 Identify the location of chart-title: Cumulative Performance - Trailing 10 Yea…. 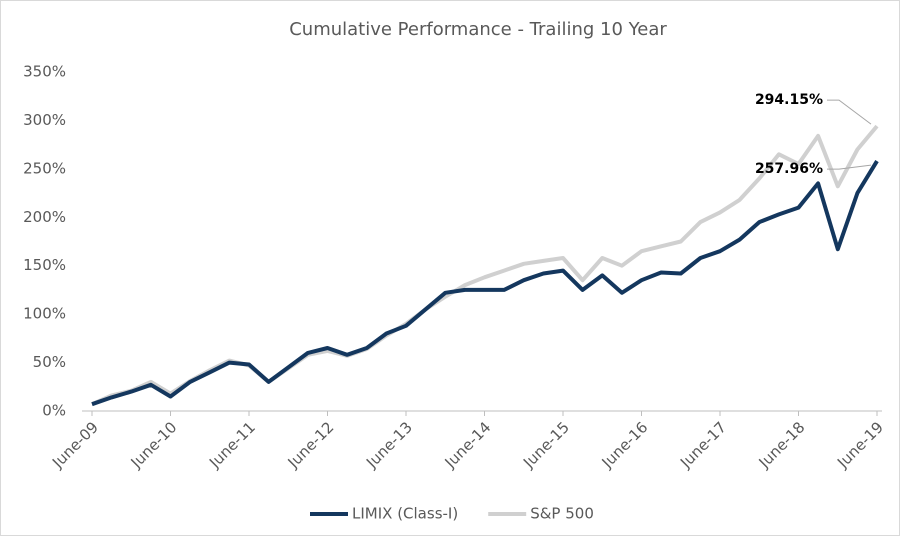
(478, 29).